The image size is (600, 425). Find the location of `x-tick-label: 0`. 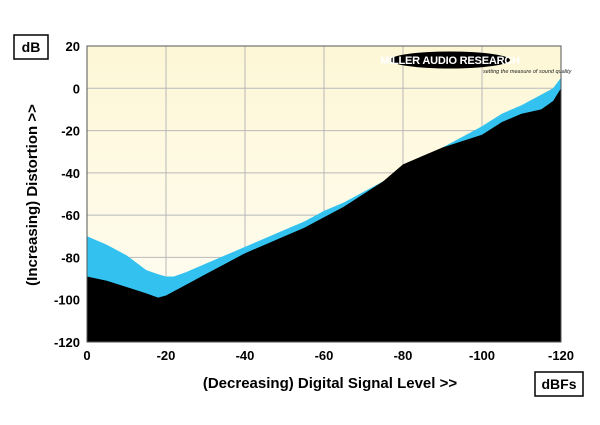

x-tick-label: 0 is located at coordinates (86, 355).